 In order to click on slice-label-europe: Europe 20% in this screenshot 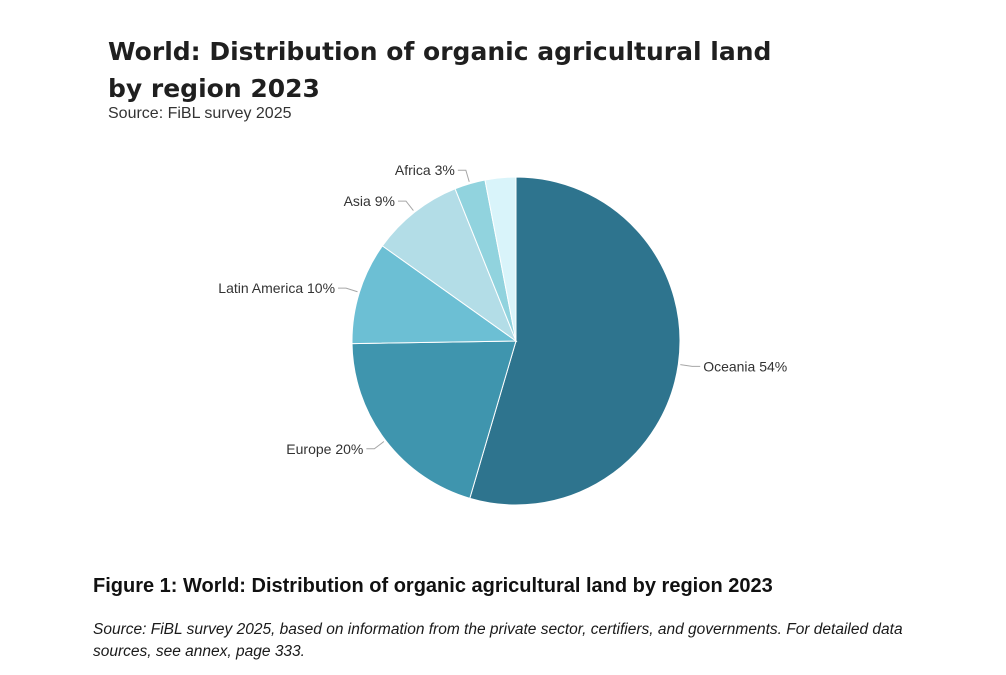, I will do `click(324, 449)`.